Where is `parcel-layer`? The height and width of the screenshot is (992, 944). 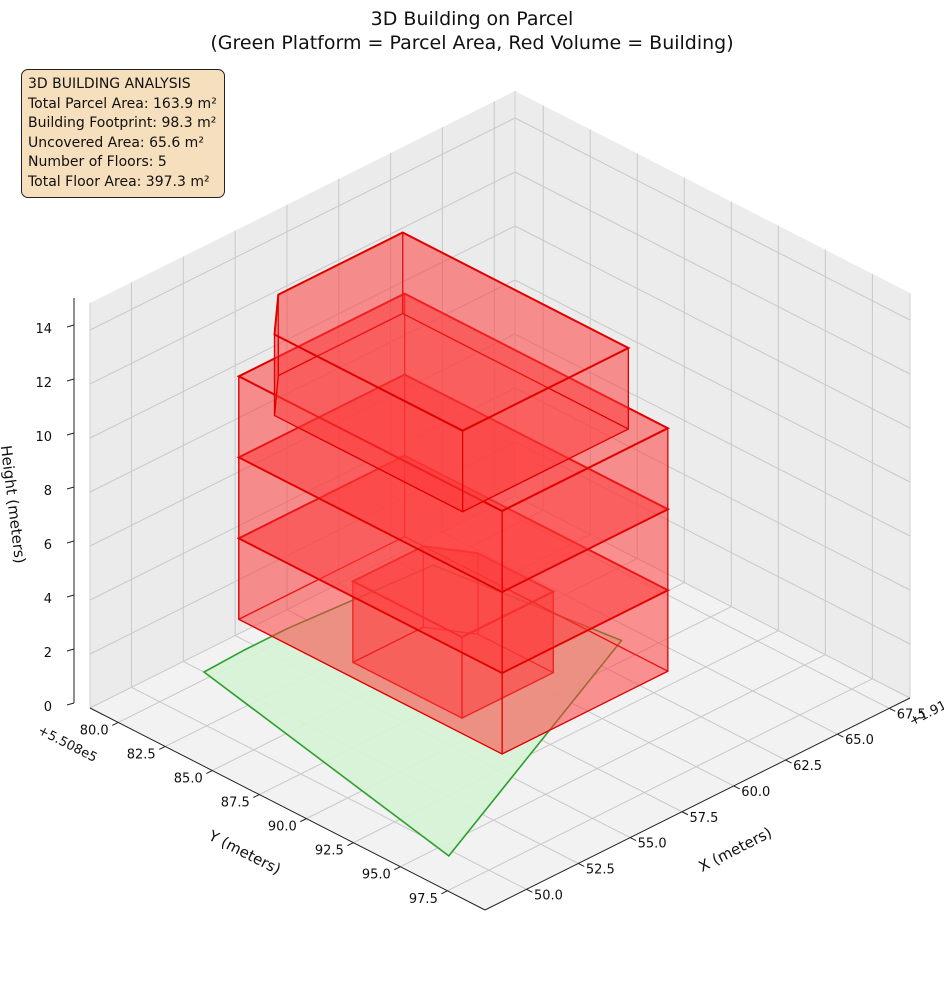 parcel-layer is located at coordinates (412, 711).